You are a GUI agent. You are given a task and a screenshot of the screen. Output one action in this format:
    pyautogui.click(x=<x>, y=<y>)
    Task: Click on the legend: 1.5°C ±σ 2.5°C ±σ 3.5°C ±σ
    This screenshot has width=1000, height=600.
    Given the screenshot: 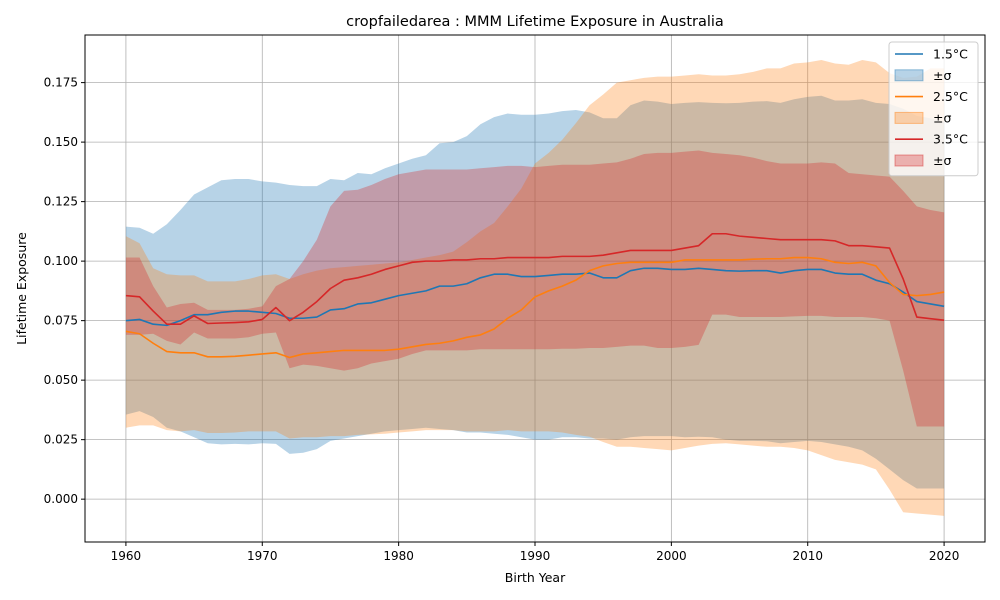 What is the action you would take?
    pyautogui.click(x=933, y=109)
    